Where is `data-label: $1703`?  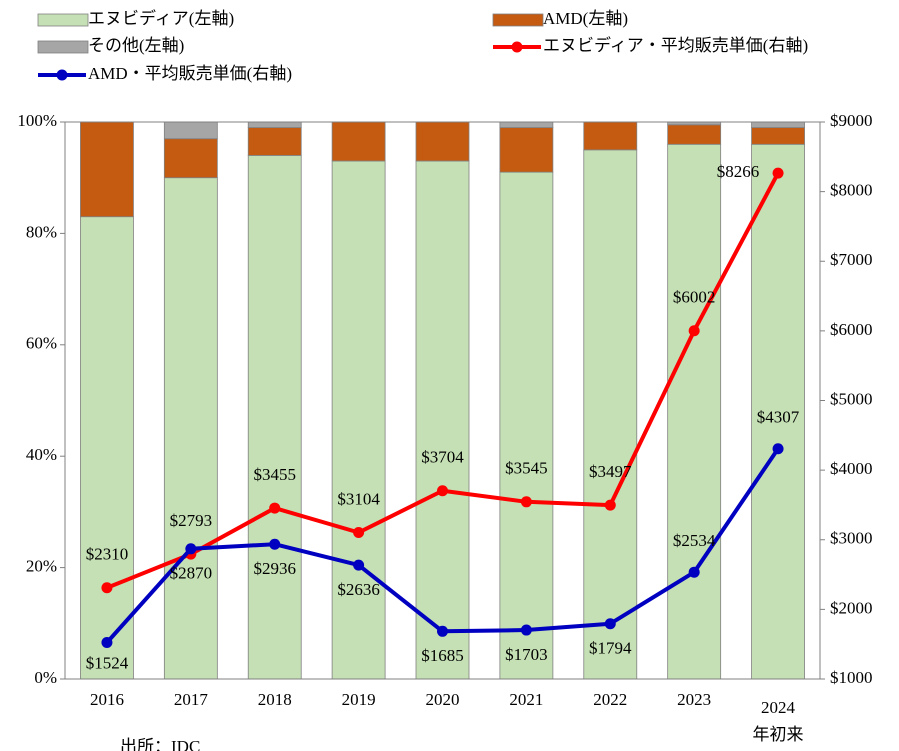
data-label: $1703 is located at coordinates (526, 654).